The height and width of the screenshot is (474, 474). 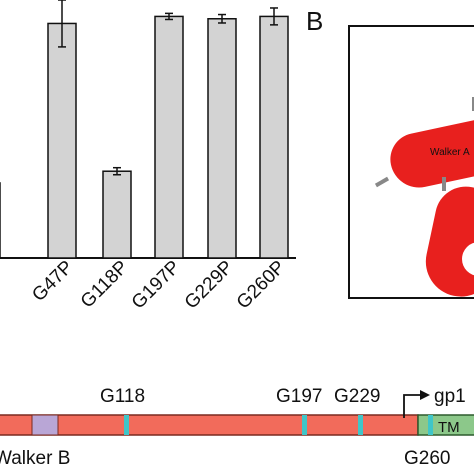 What do you see at coordinates (117, 214) in the screenshot?
I see `bar-G118P` at bounding box center [117, 214].